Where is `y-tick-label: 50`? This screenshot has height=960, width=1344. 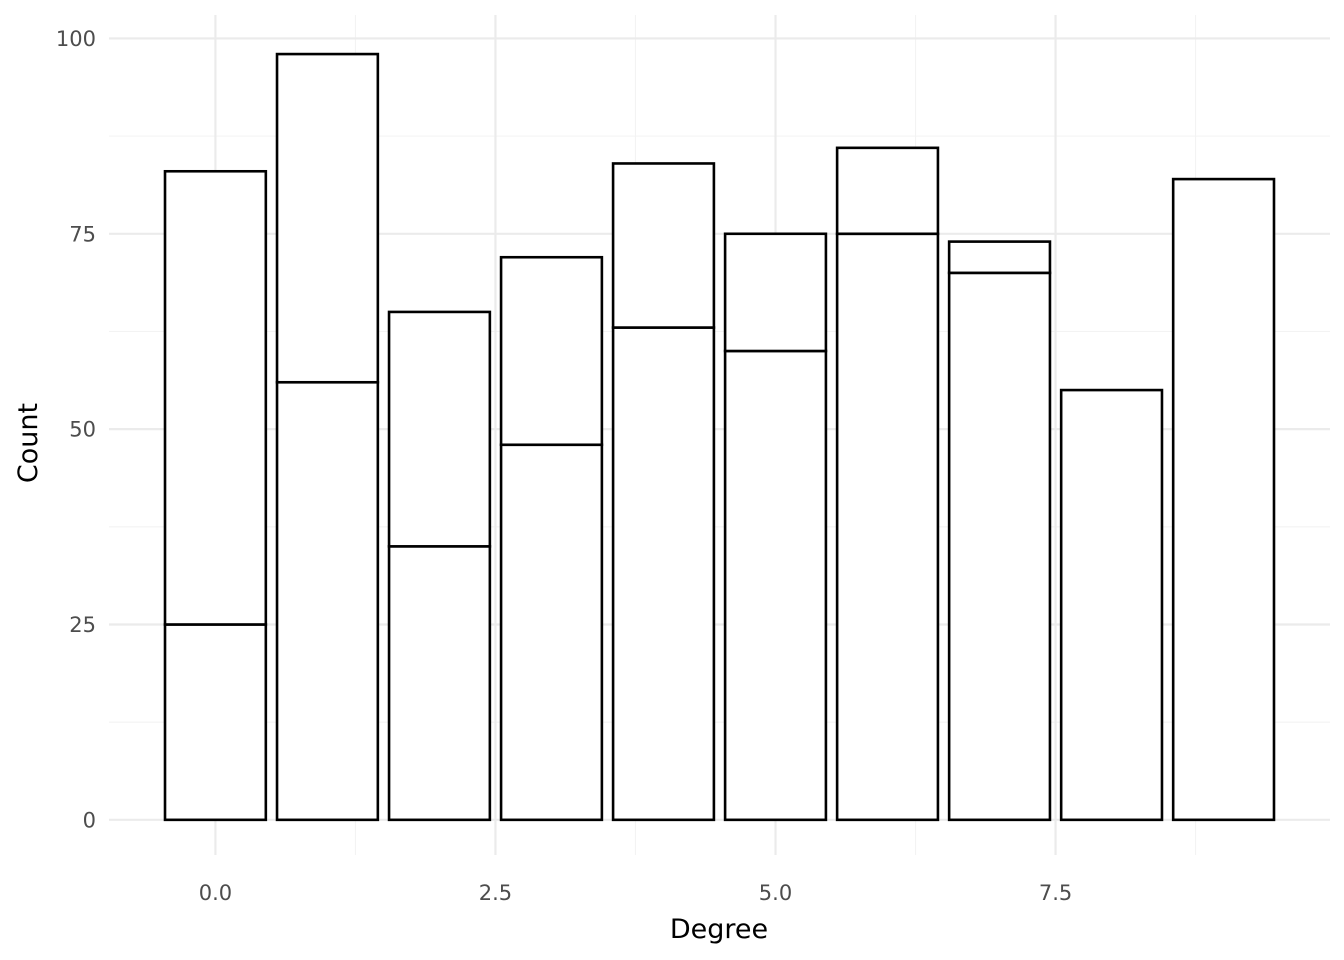 y-tick-label: 50 is located at coordinates (82, 430).